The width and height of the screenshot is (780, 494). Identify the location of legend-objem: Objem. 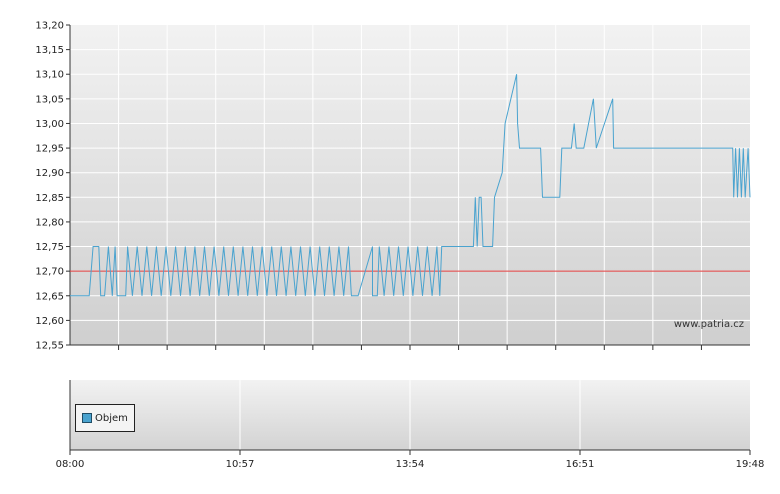
(105, 418).